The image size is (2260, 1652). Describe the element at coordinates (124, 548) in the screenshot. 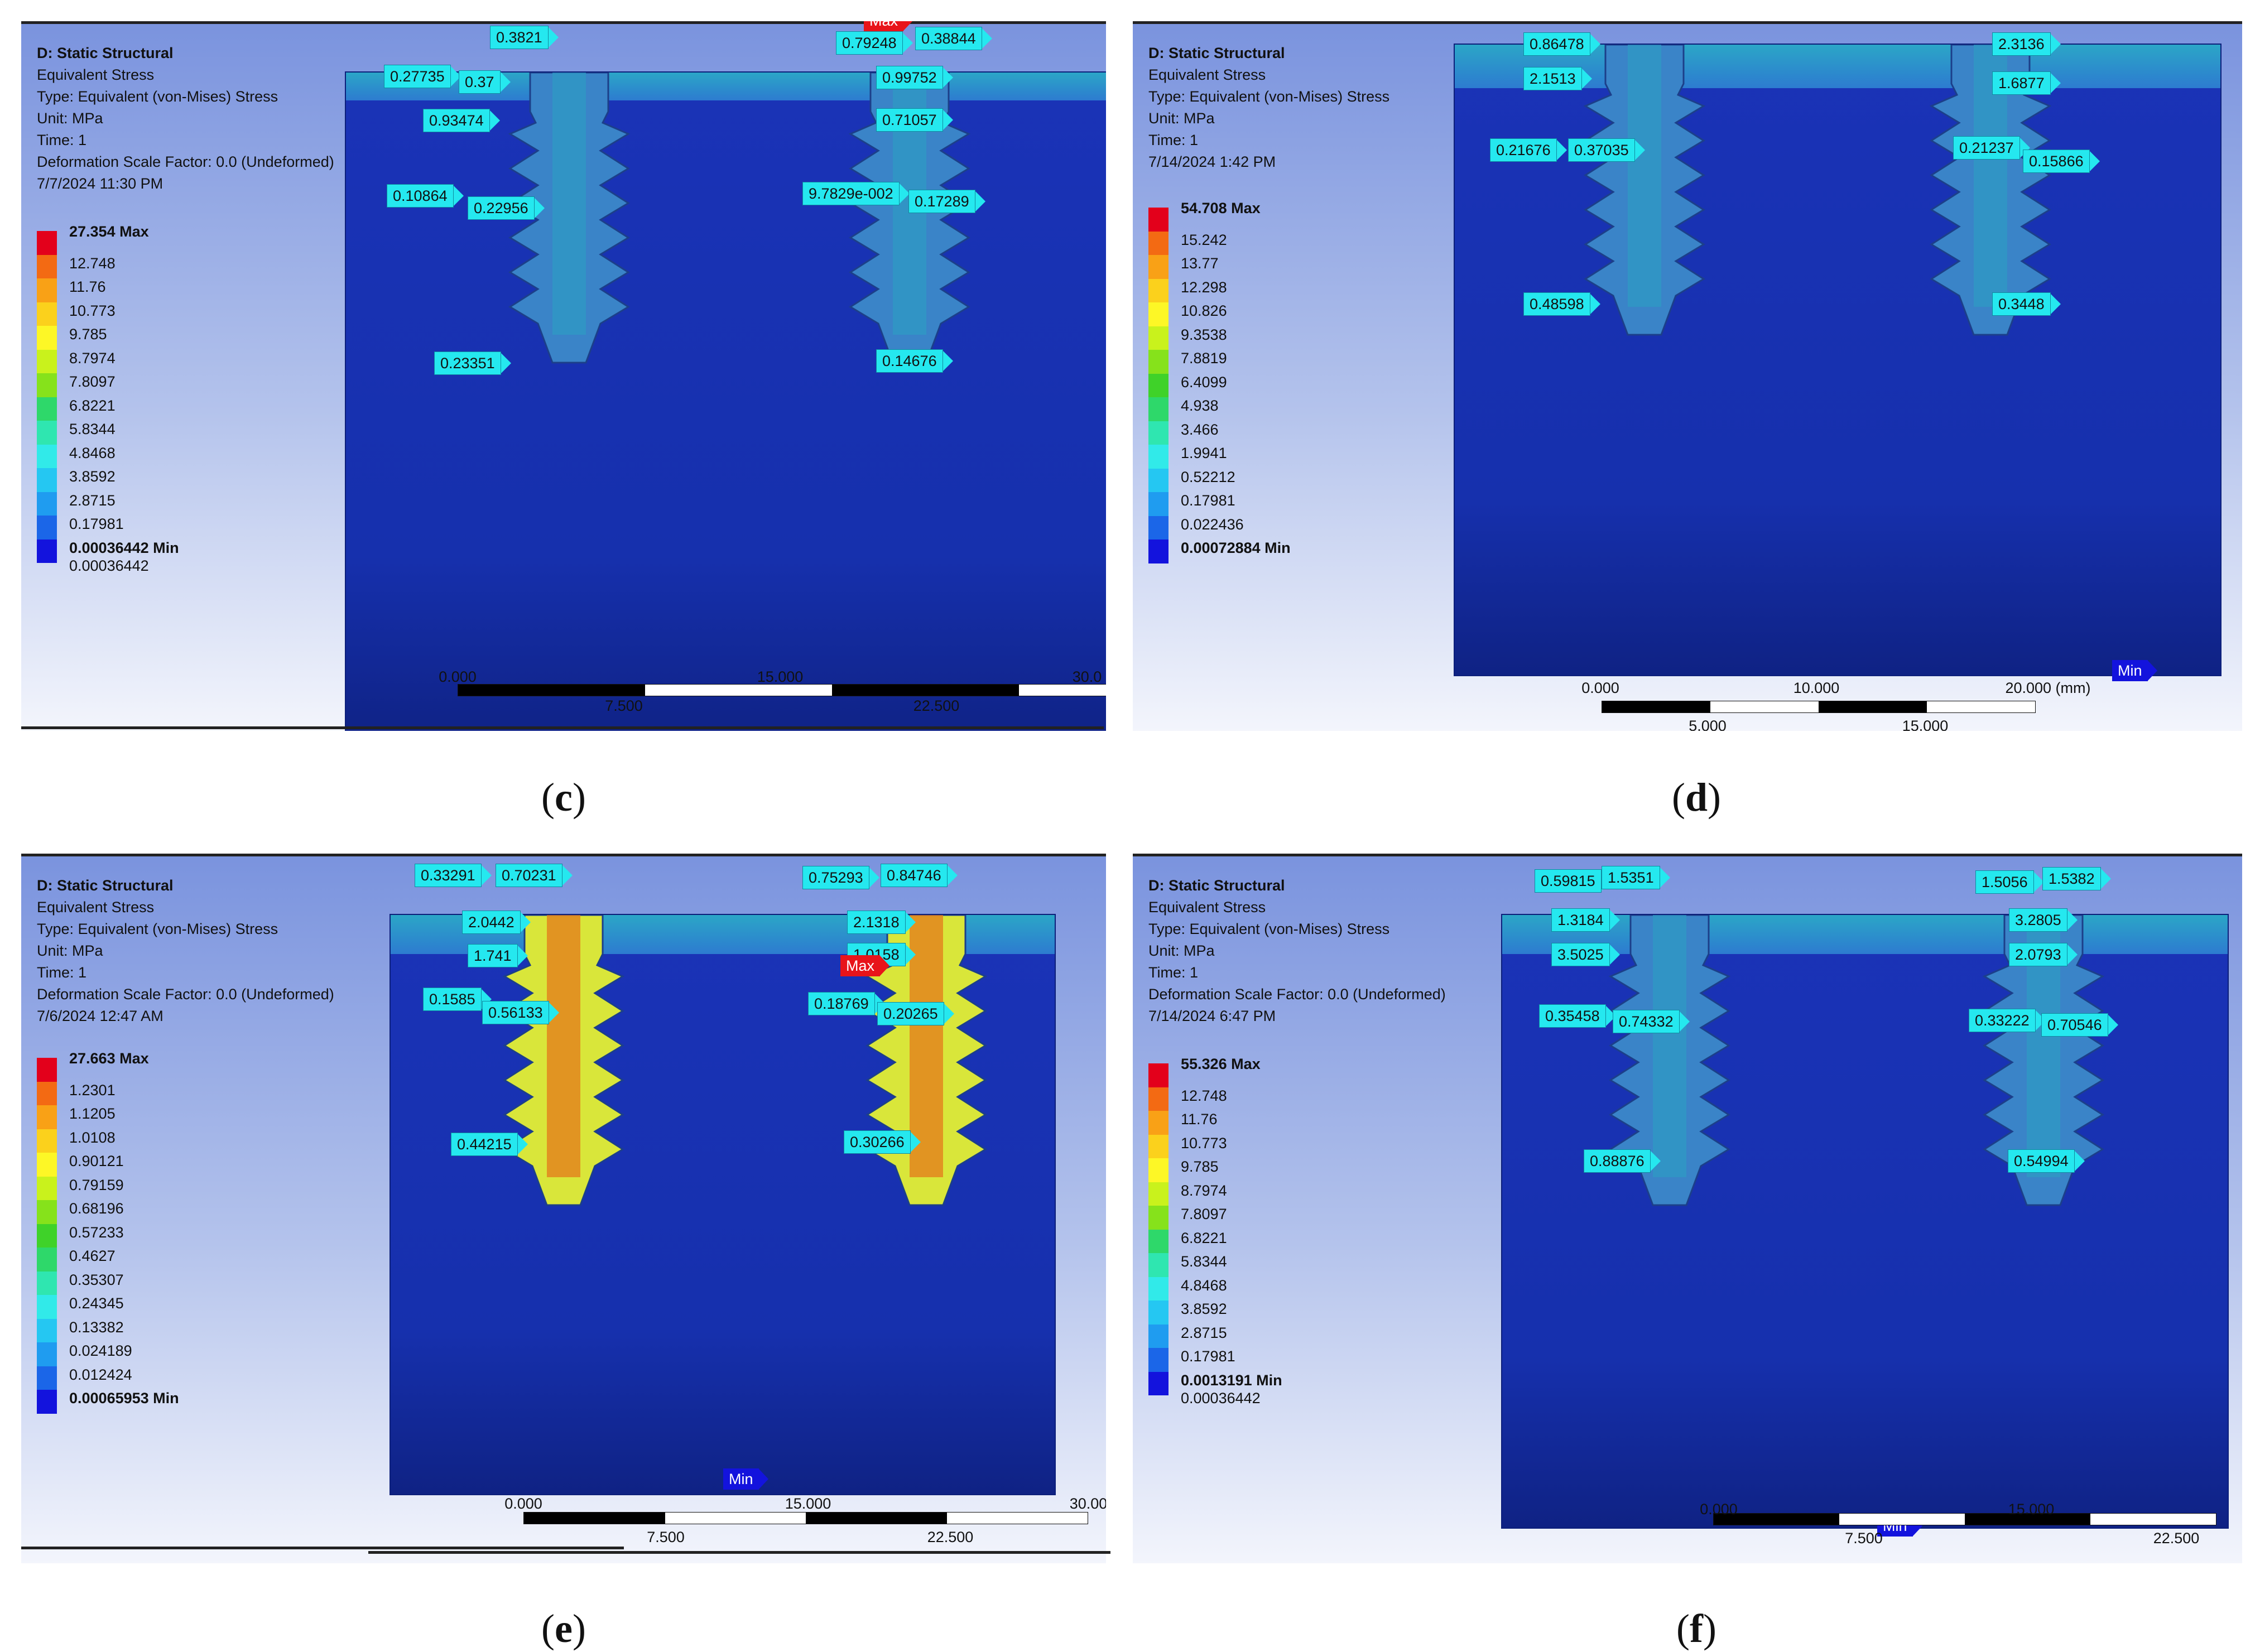

I see `legend-min-label: 0.00036442 Min` at that location.